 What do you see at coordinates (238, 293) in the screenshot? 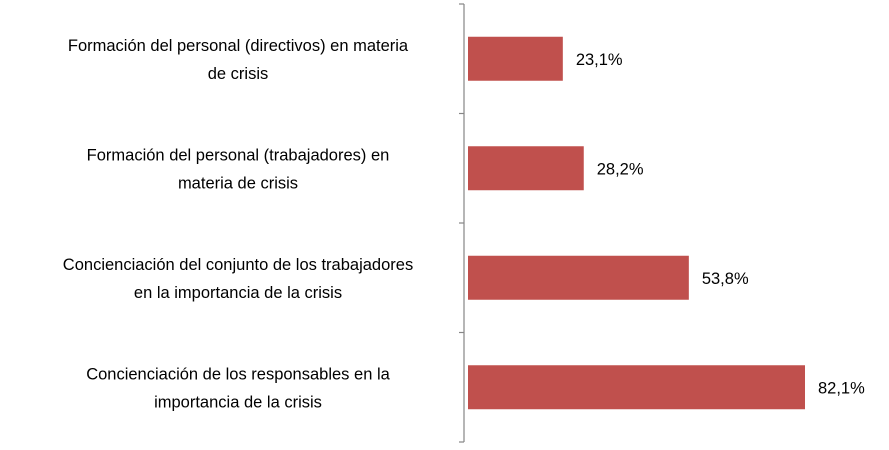
I see `category-label: en la importancia de la crisis` at bounding box center [238, 293].